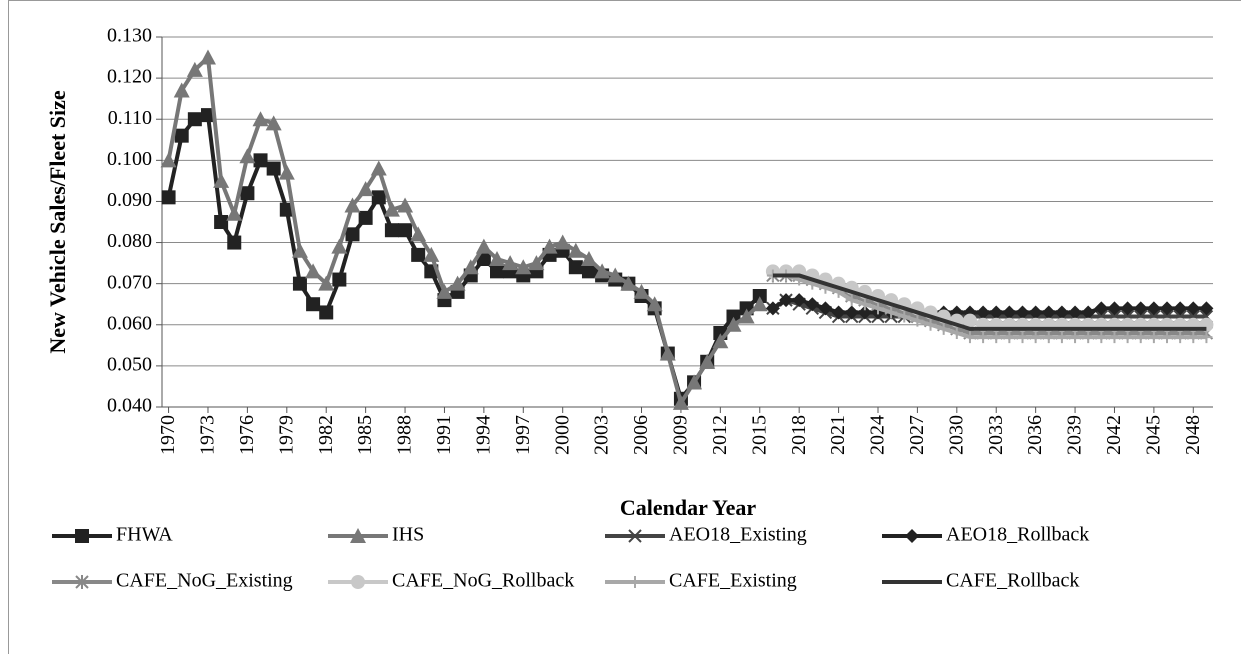 The image size is (1241, 659). What do you see at coordinates (130, 118) in the screenshot?
I see `y-tick-label: 0.110` at bounding box center [130, 118].